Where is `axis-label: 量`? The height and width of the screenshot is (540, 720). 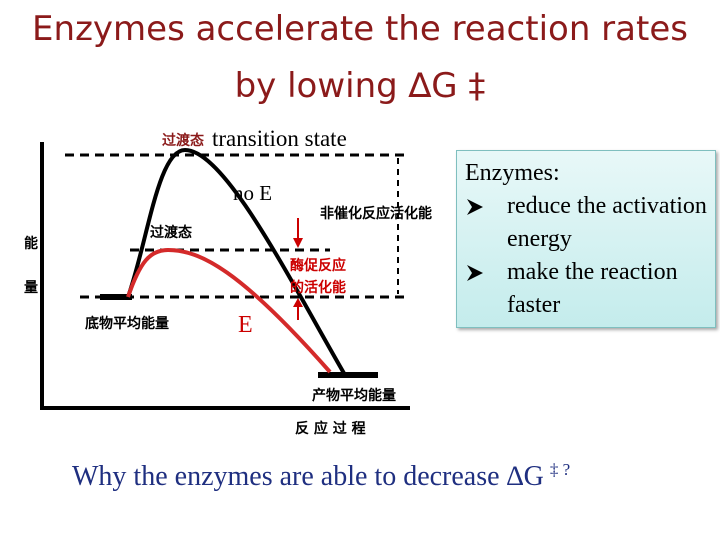 axis-label: 量 is located at coordinates (31, 288).